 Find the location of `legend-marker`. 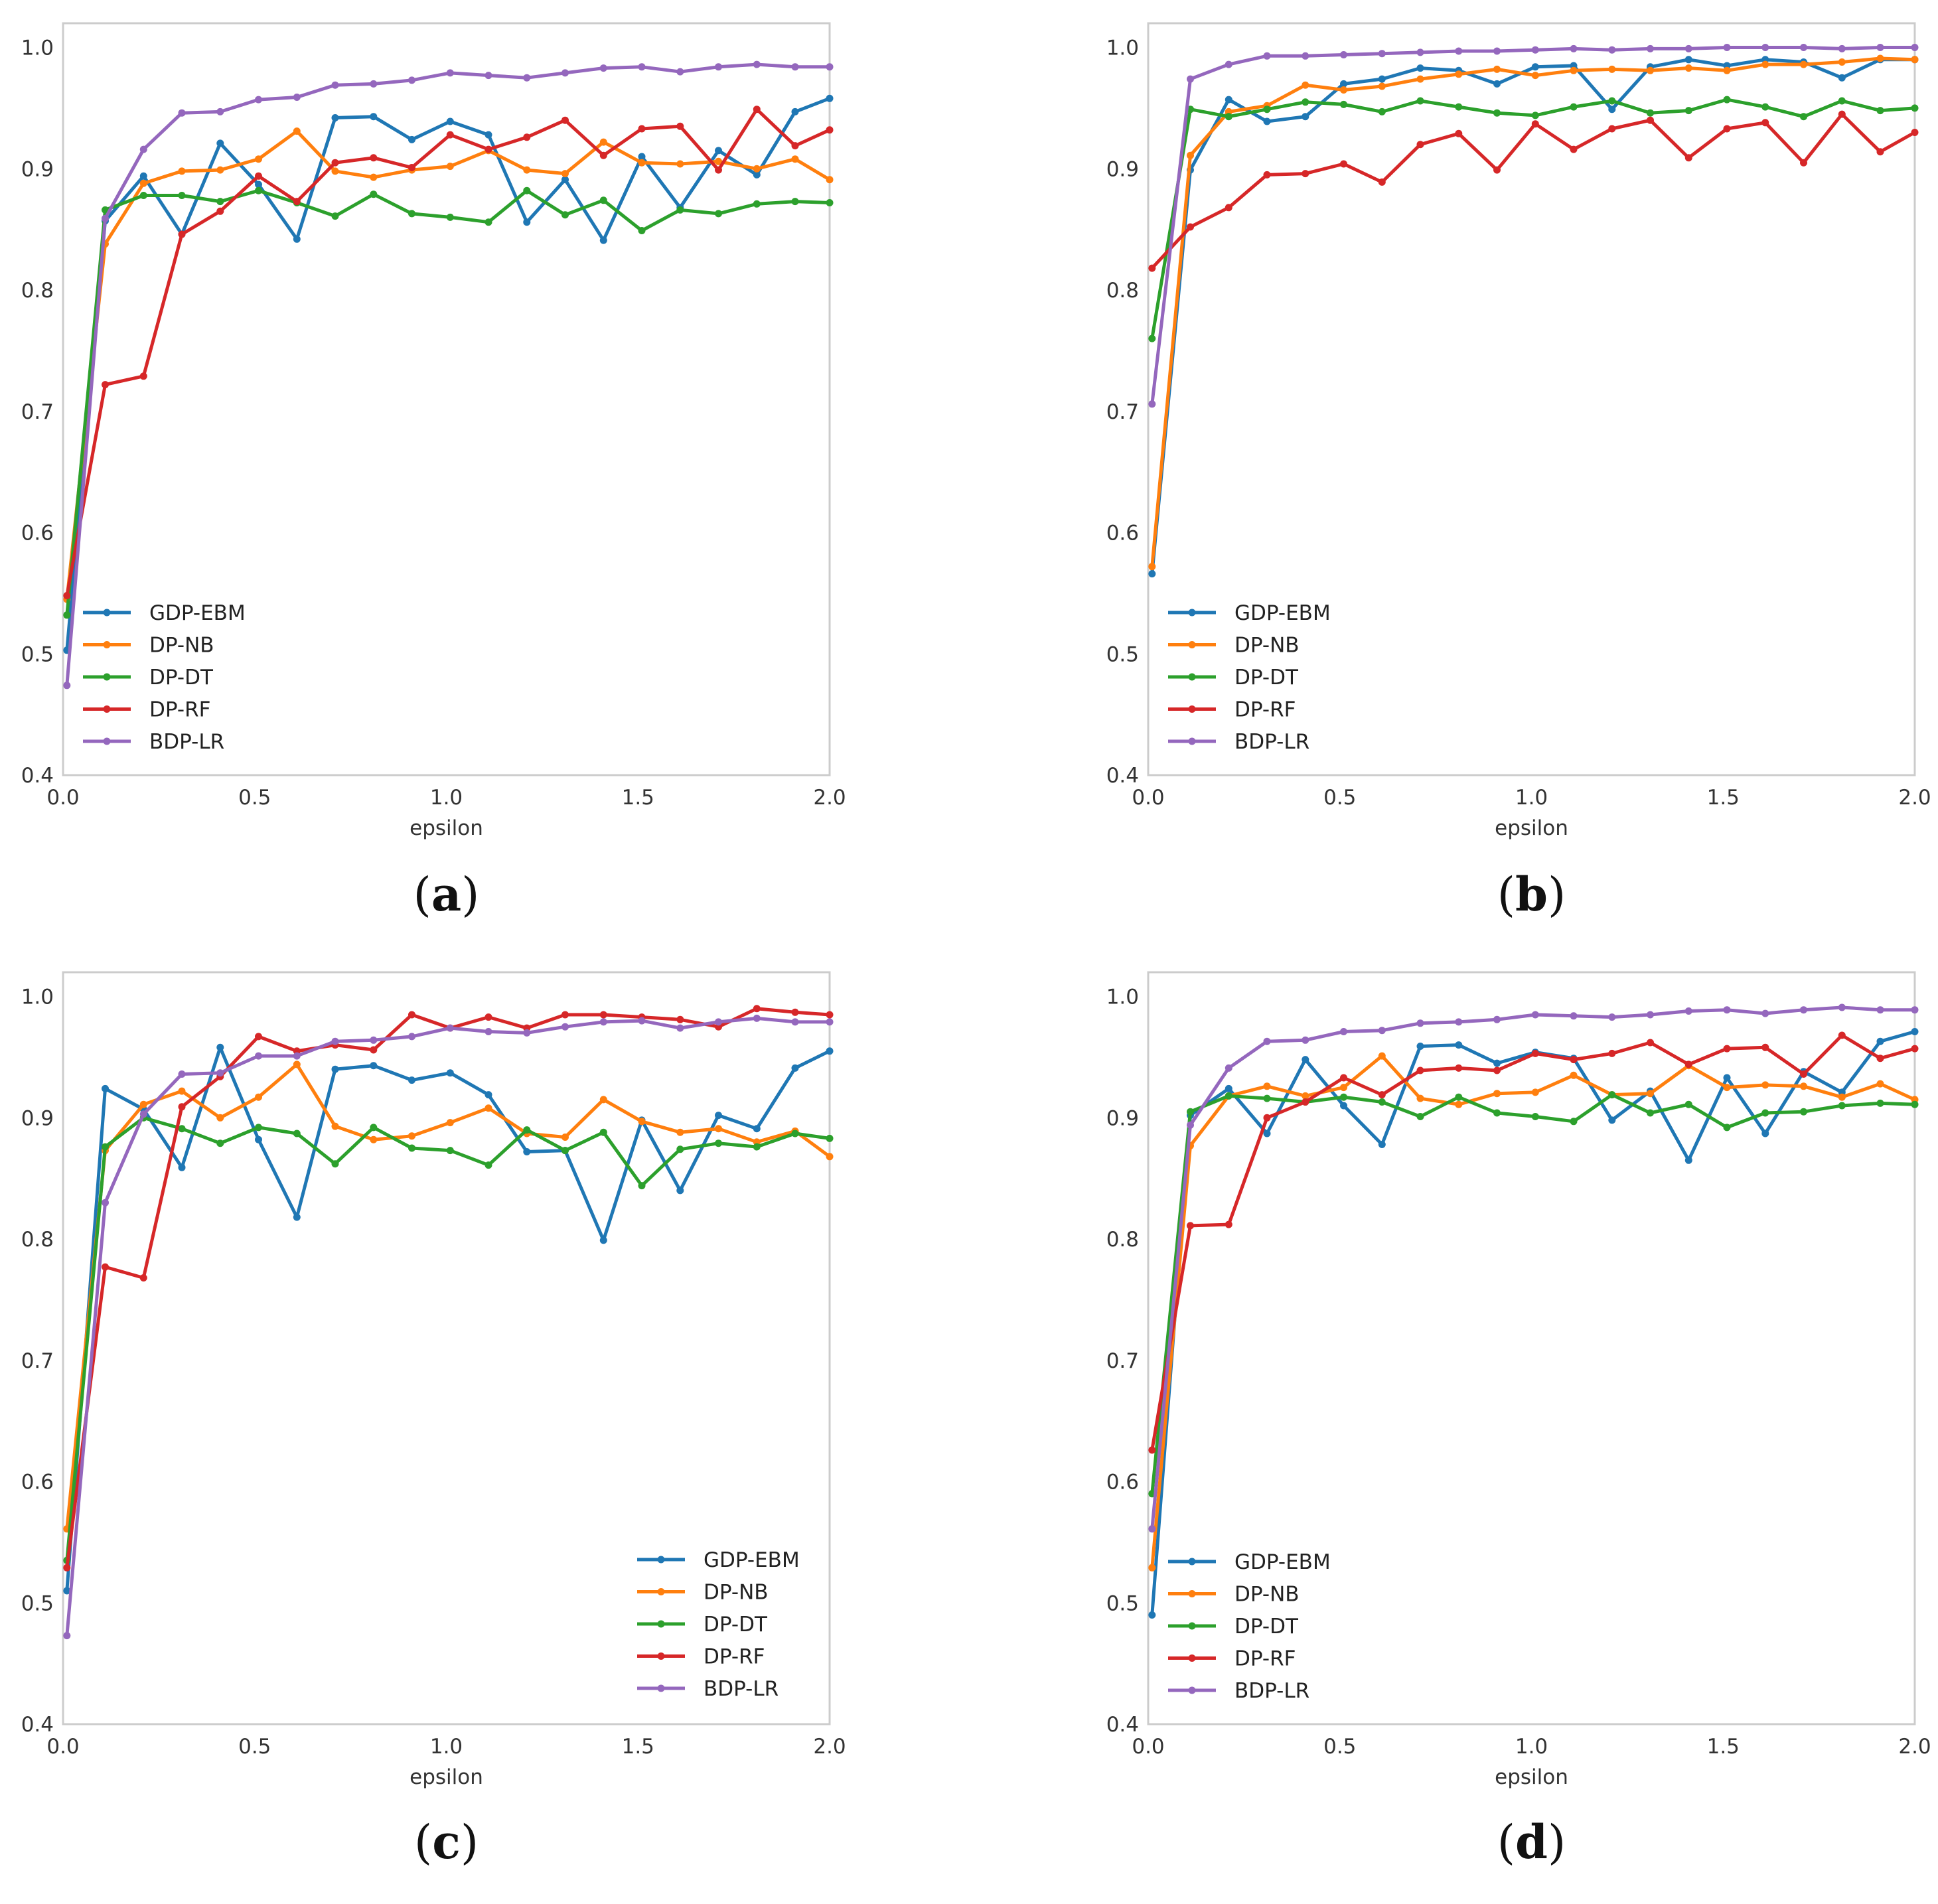

legend-marker is located at coordinates (1192, 644).